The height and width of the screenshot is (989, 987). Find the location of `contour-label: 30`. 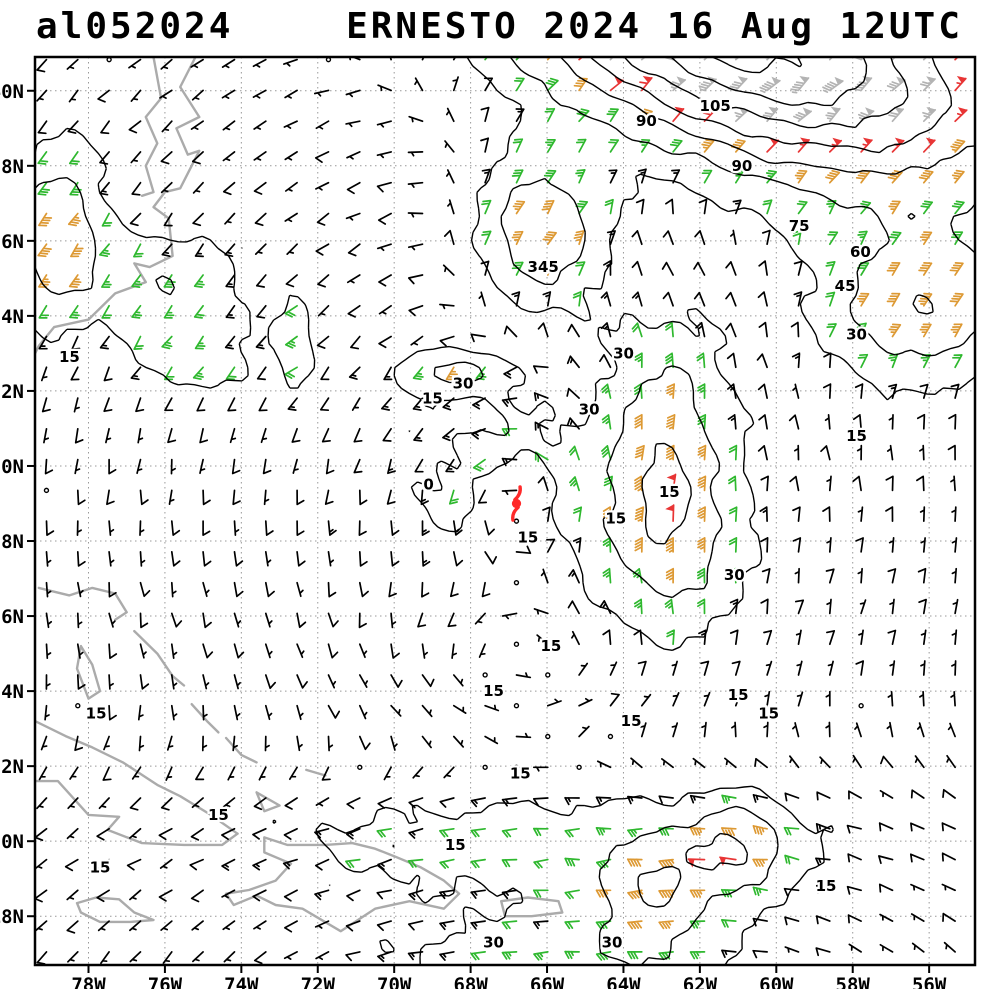

contour-label: 30 is located at coordinates (856, 335).